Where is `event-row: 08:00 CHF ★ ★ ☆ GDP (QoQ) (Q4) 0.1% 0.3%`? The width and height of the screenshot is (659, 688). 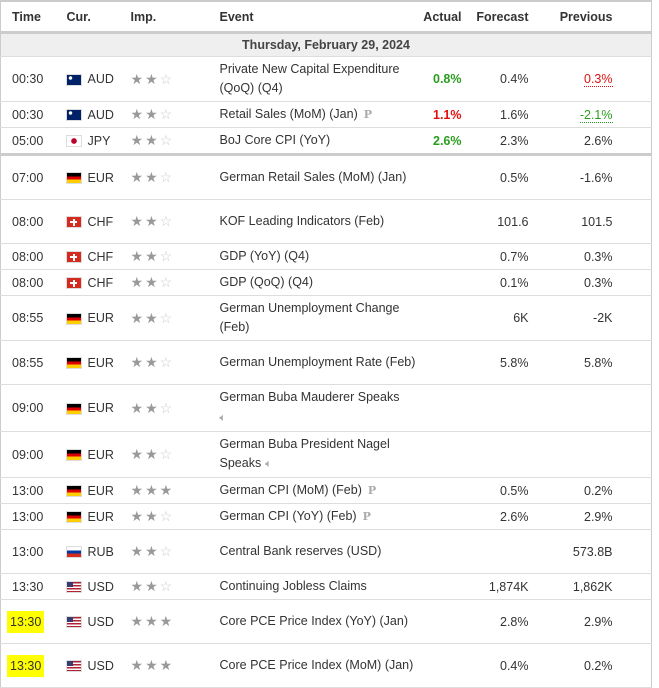
event-row: 08:00 CHF ★ ★ ☆ GDP (QoQ) (Q4) 0.1% 0.3% is located at coordinates (326, 282).